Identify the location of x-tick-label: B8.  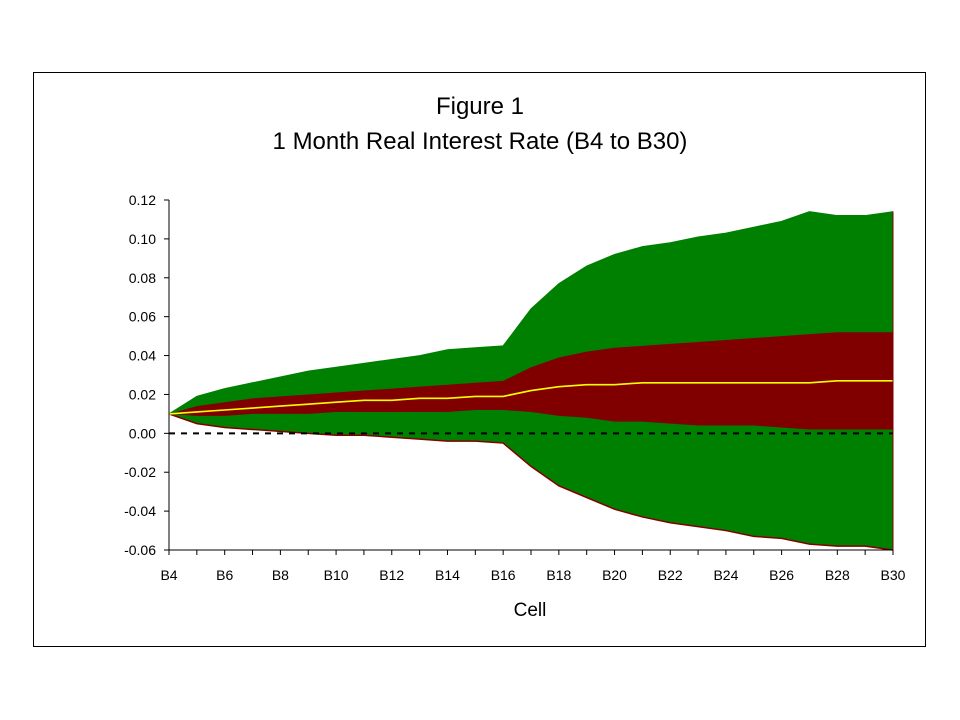
(280, 575).